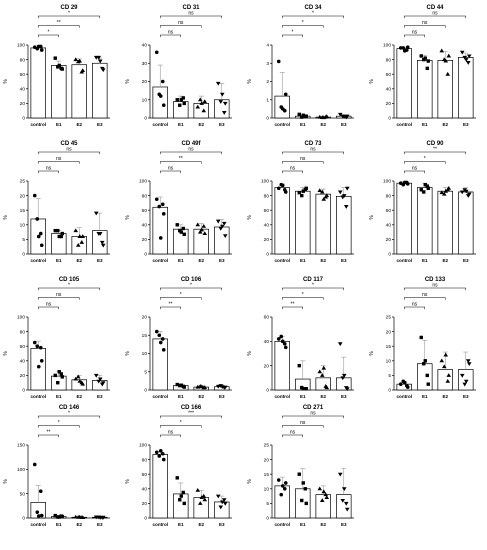 This screenshot has width=487, height=550. What do you see at coordinates (191, 8) in the screenshot?
I see `panel-title: CD 31` at bounding box center [191, 8].